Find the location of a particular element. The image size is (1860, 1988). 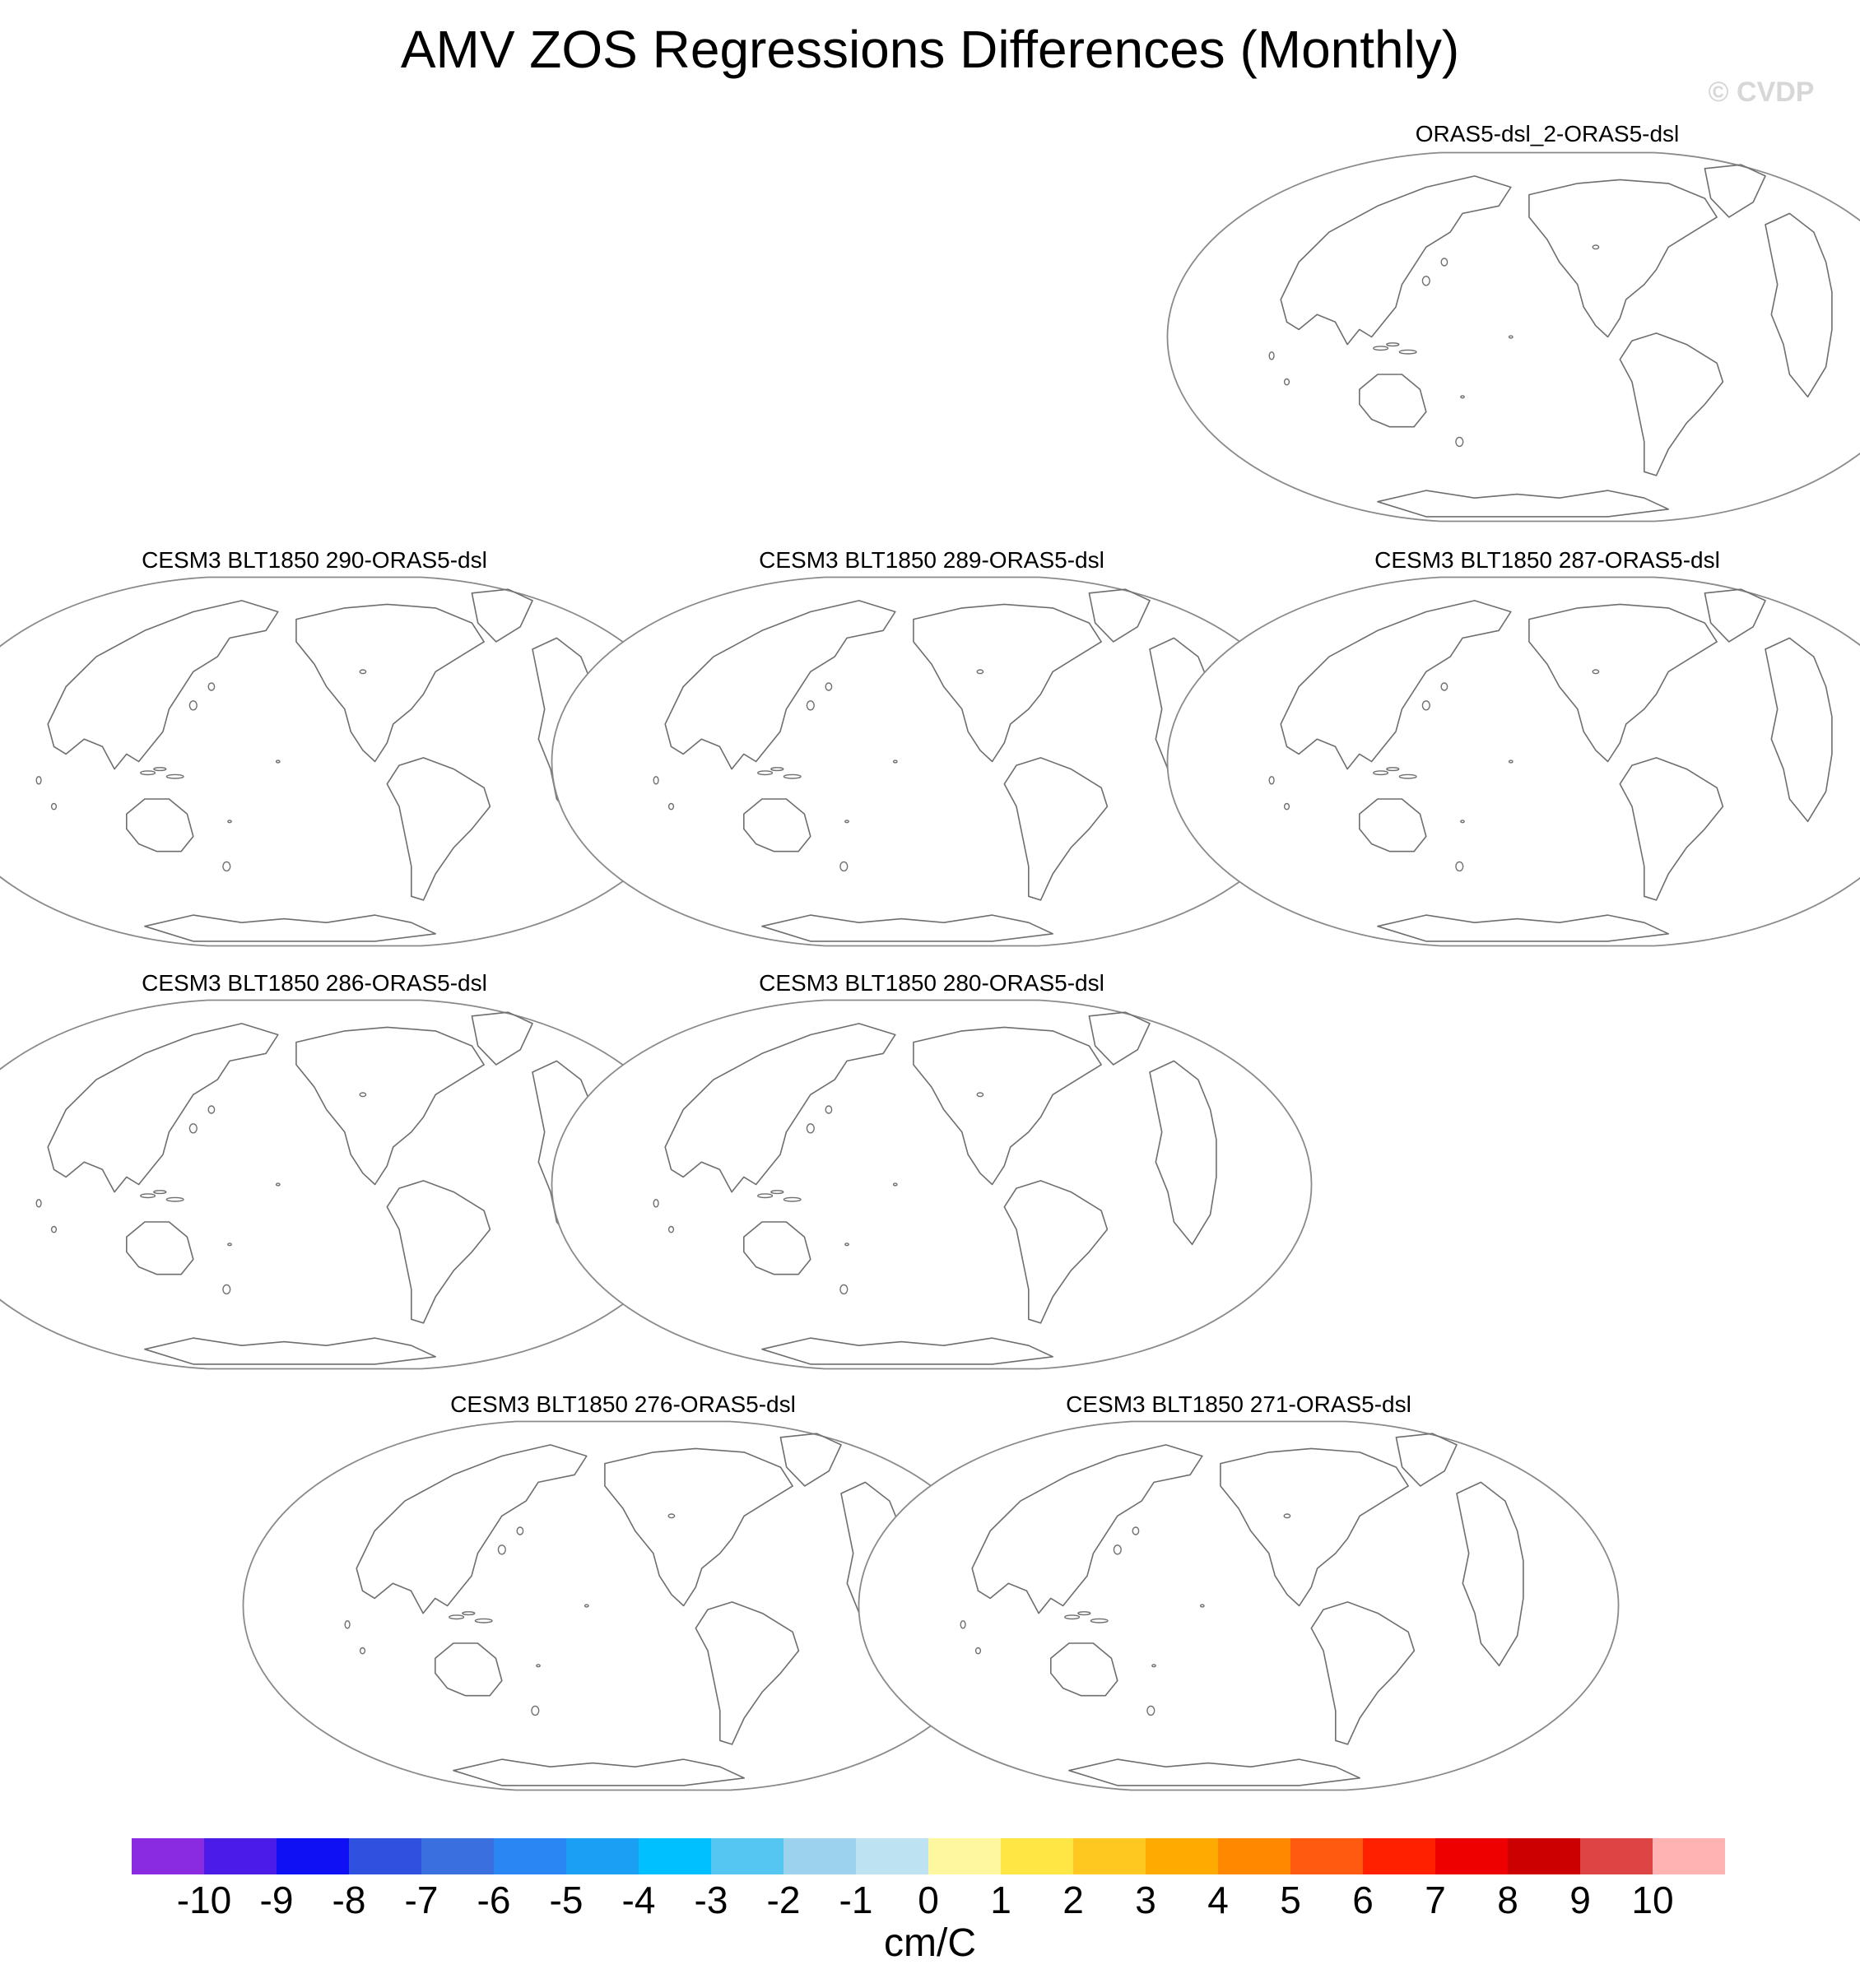

colorbar-tick-label: -1 is located at coordinates (856, 1900).